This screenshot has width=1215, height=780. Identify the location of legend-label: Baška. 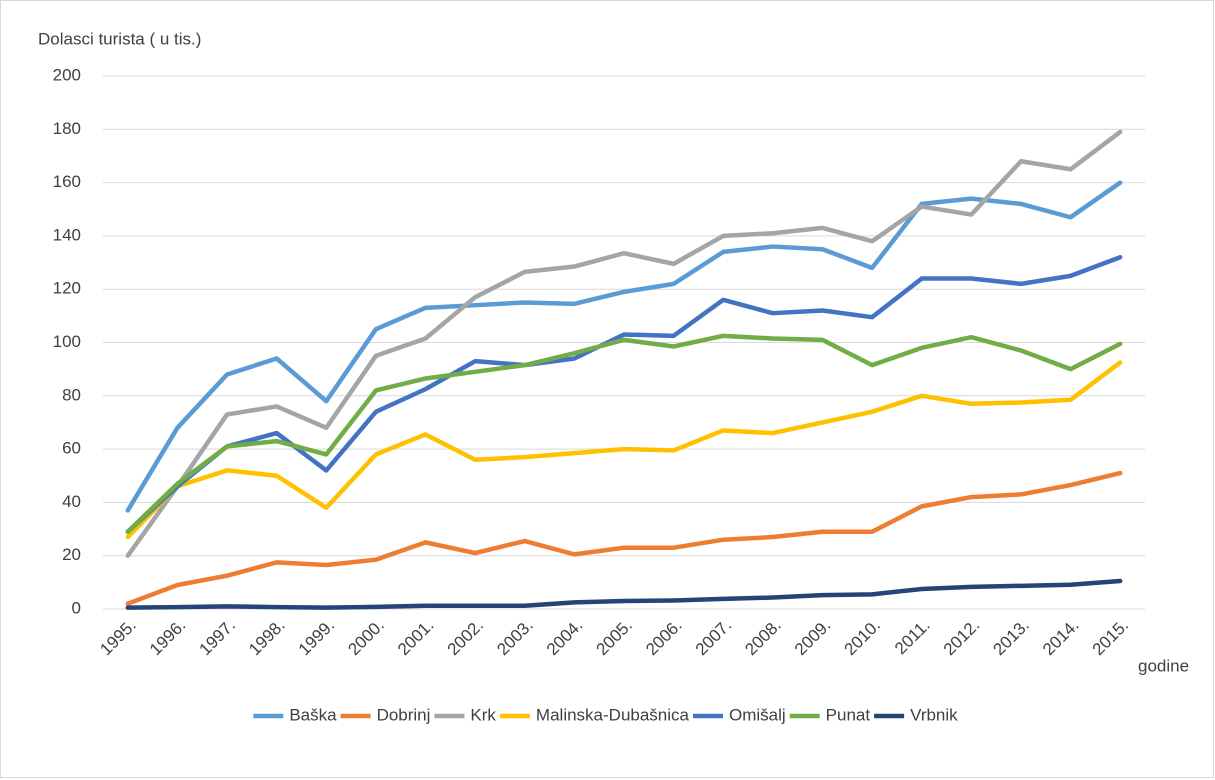
(313, 714).